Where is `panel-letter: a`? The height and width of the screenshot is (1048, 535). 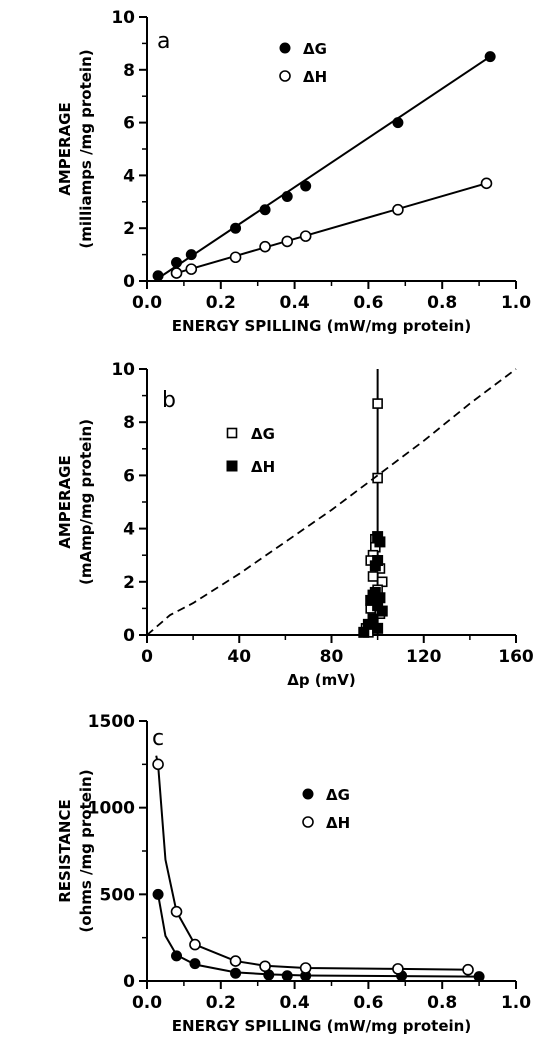 panel-letter: a is located at coordinates (163, 41).